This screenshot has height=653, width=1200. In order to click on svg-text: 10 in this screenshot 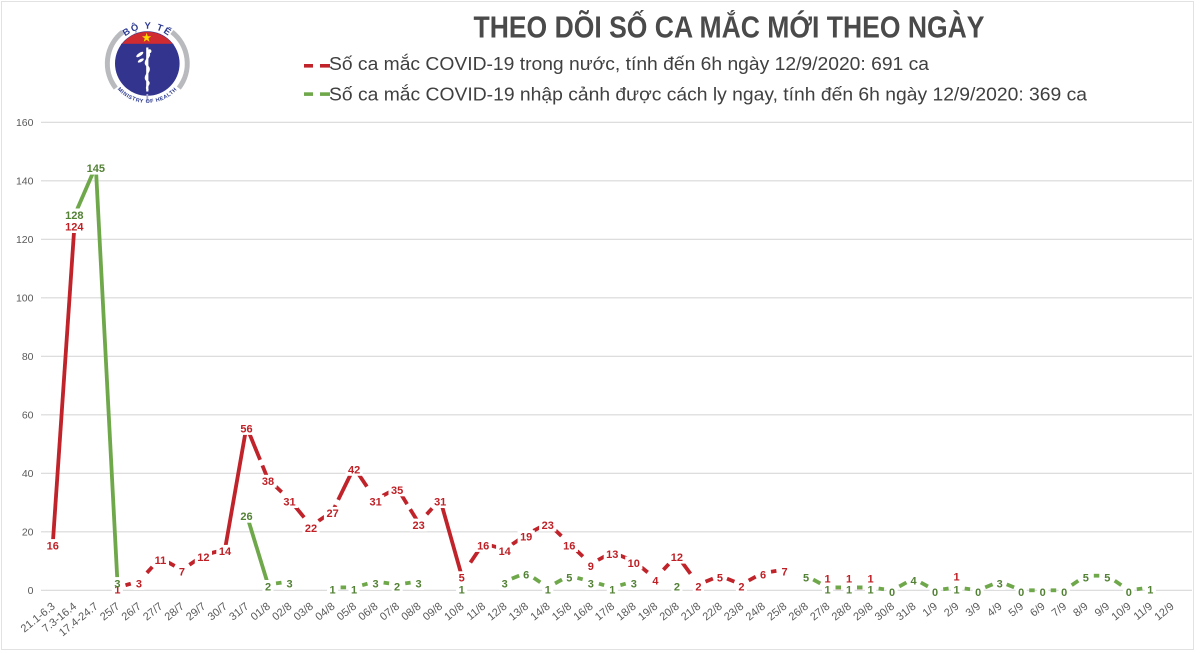, I will do `click(634, 564)`.